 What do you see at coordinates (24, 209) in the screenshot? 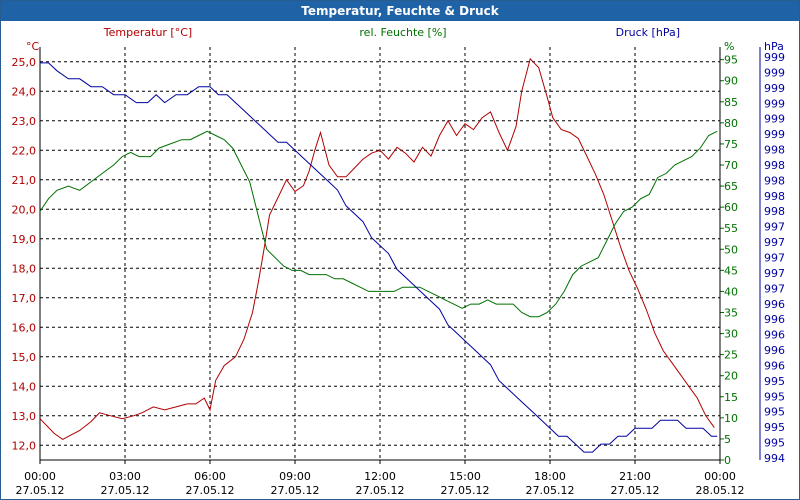
I see `temperature-tick-label: 20,0` at bounding box center [24, 209].